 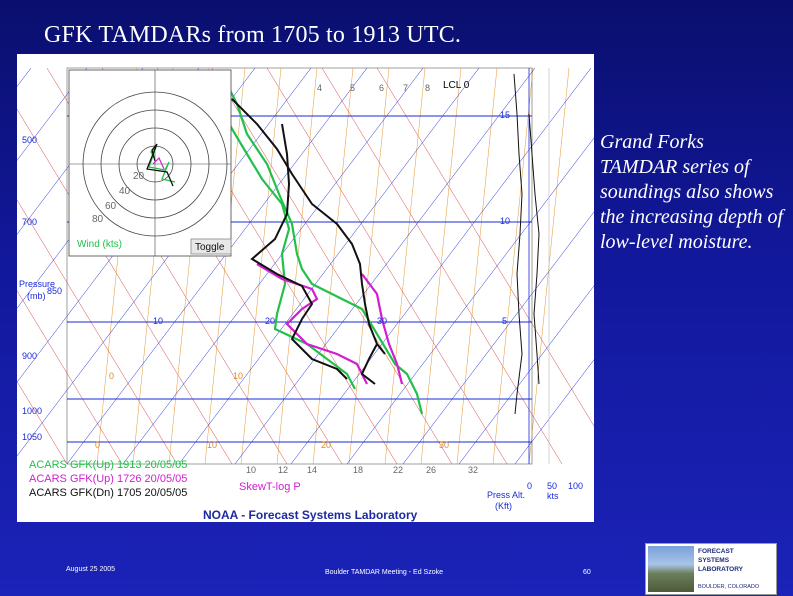 What do you see at coordinates (384, 572) in the screenshot?
I see `footer-meeting: Boulder TAMDAR Meeting - Ed Szoke` at bounding box center [384, 572].